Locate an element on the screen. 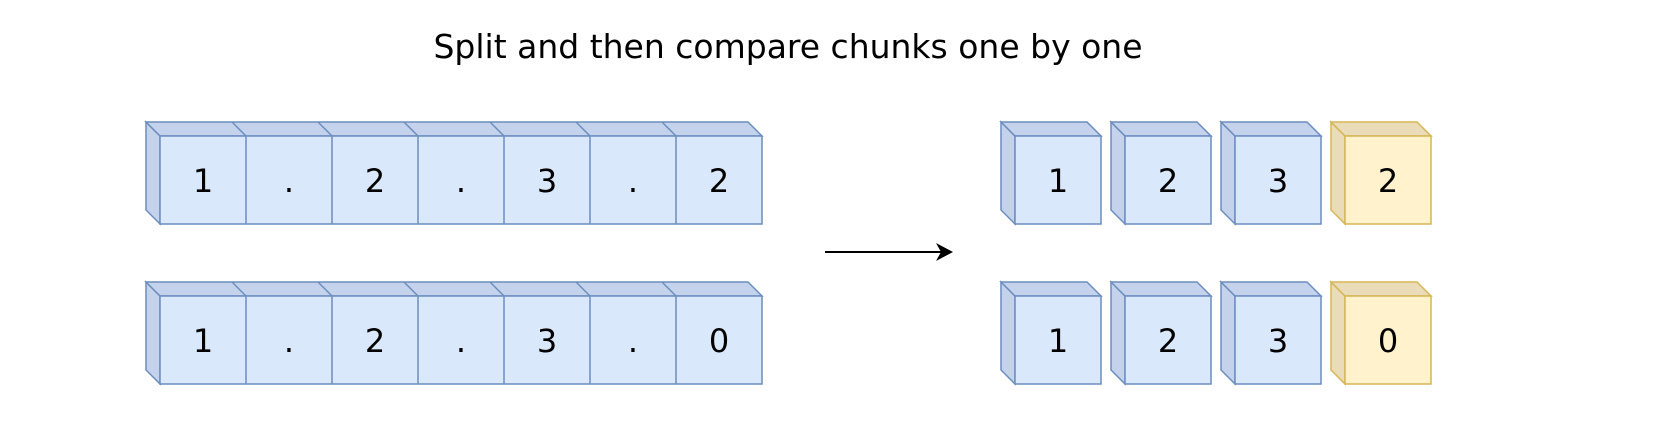  chunk-row-1: 1 2 3 2 is located at coordinates (1216, 173).